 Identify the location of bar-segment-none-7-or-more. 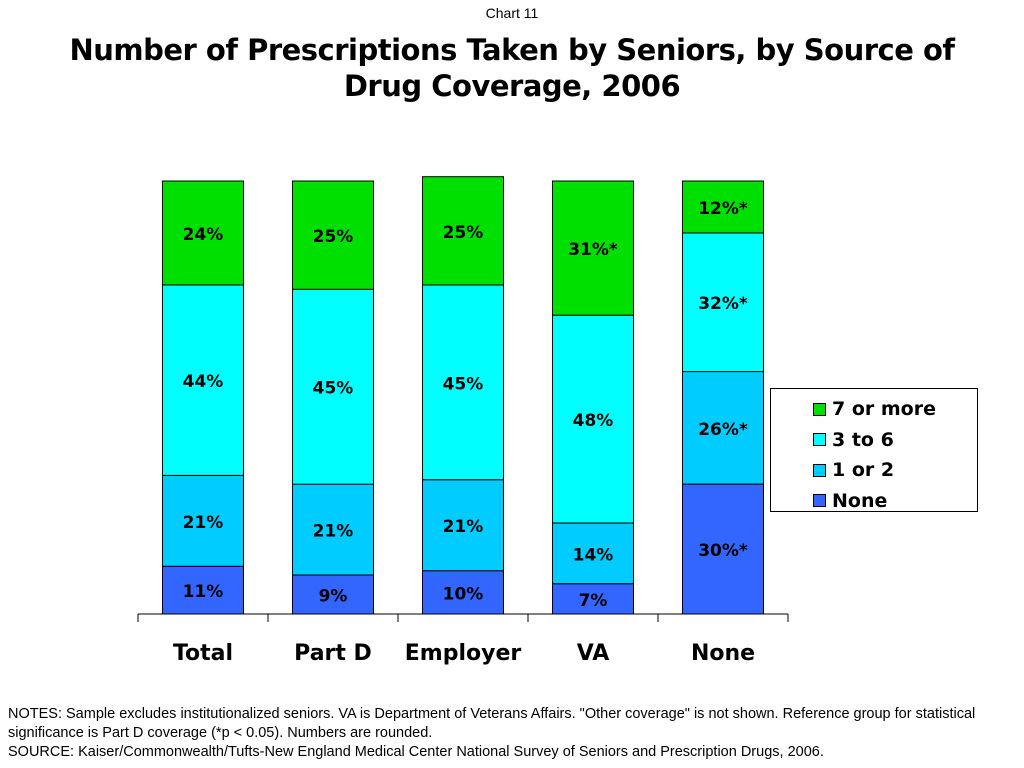
(723, 207).